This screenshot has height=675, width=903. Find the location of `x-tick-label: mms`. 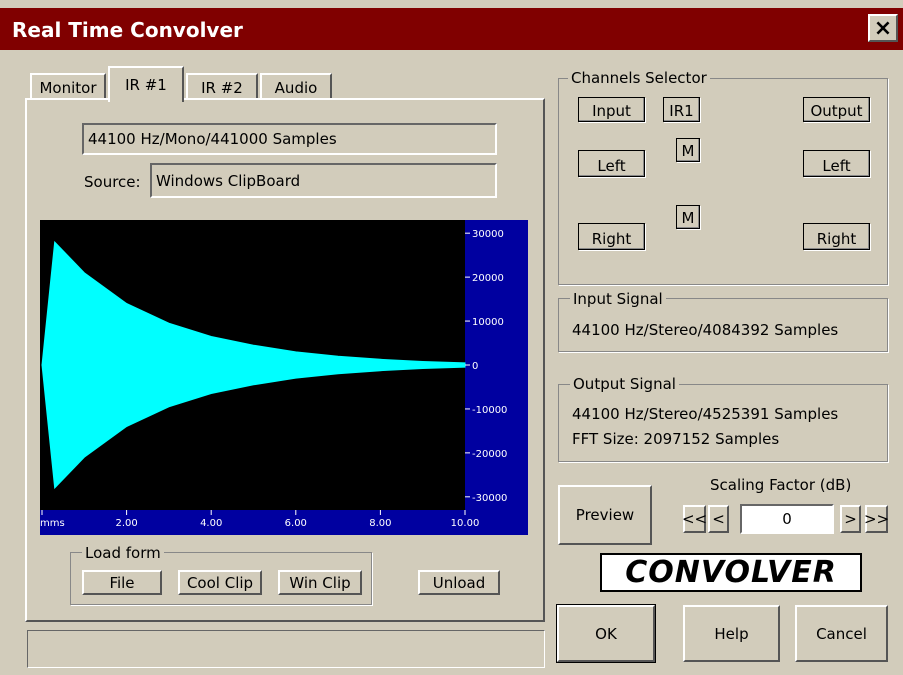

x-tick-label: mms is located at coordinates (52, 523).